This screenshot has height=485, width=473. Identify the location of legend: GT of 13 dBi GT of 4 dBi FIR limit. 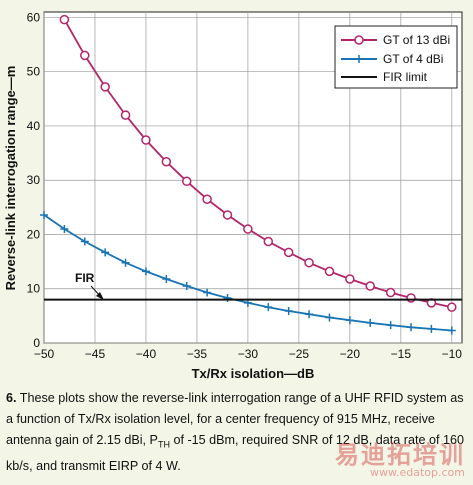
(396, 57).